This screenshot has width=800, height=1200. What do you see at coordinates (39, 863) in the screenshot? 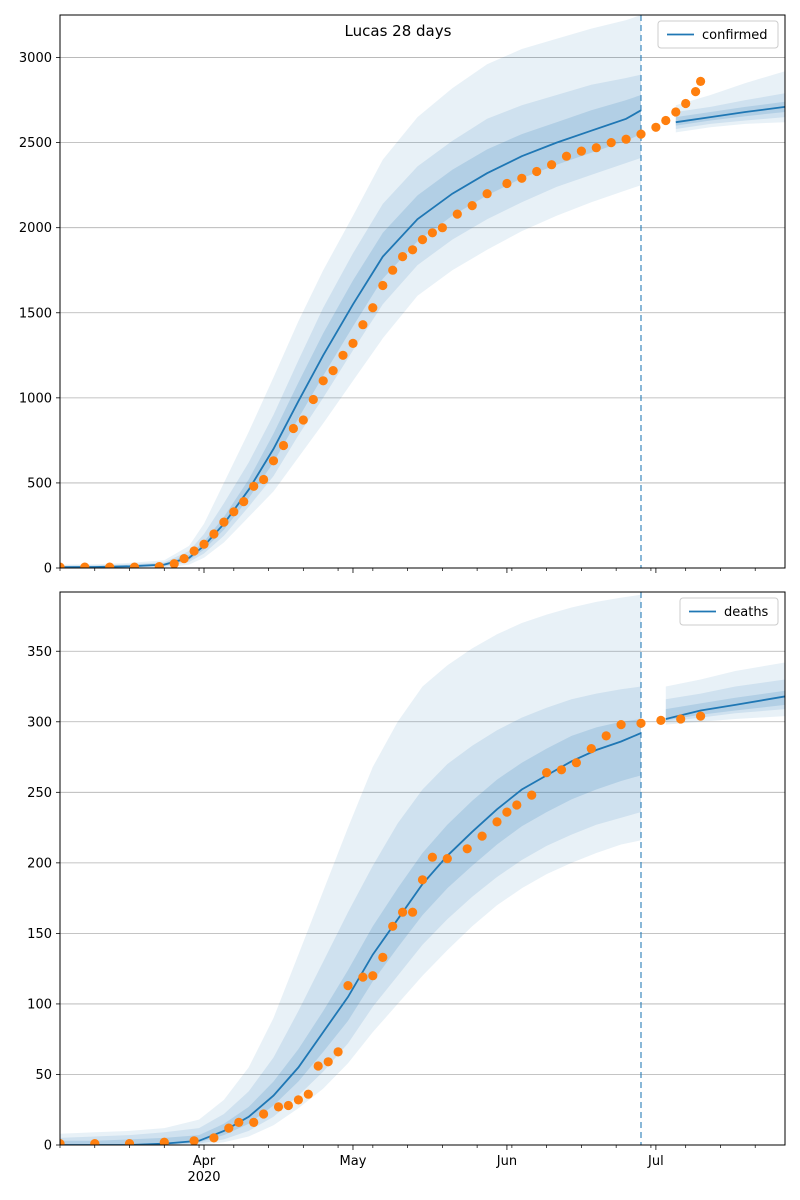
I see `y-tick-label: 200` at bounding box center [39, 863].